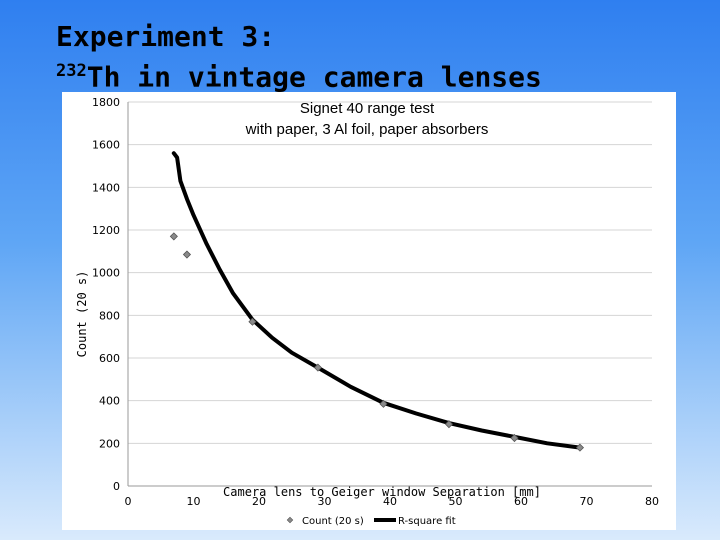  Describe the element at coordinates (109, 401) in the screenshot. I see `y-tick-label: 400` at that location.